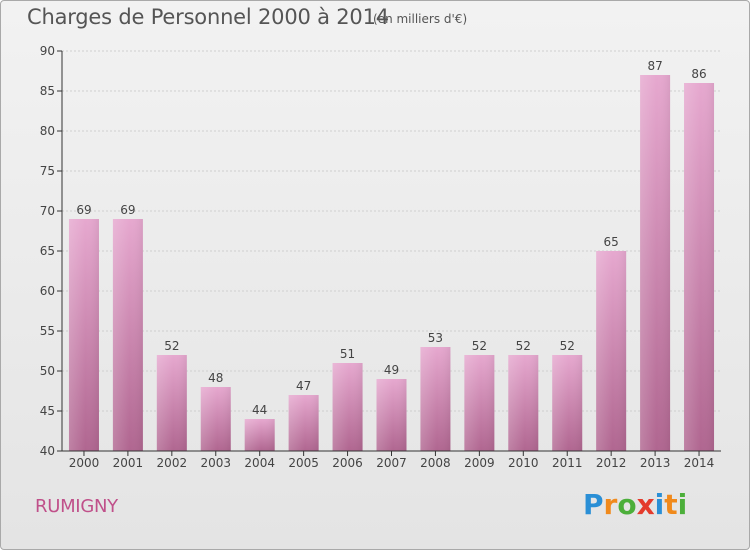 The width and height of the screenshot is (750, 550). What do you see at coordinates (47, 171) in the screenshot?
I see `y-tick-label: 75` at bounding box center [47, 171].